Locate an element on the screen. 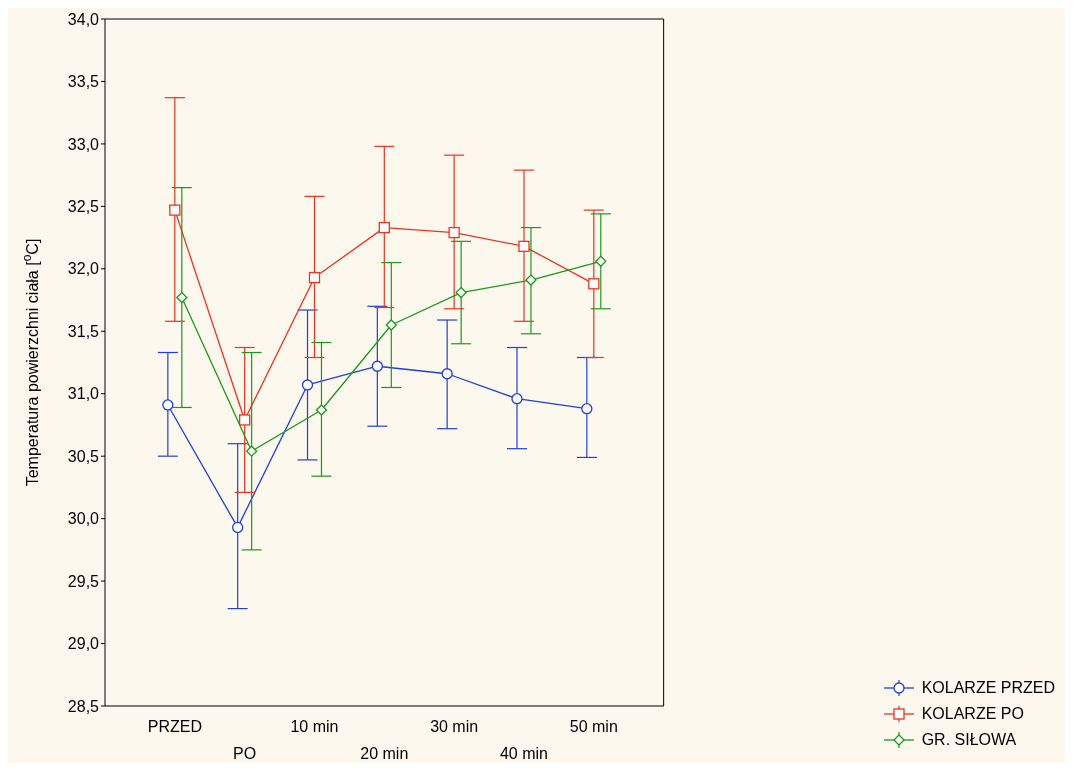 The image size is (1073, 771). y-tick-label: 32,5 is located at coordinates (83, 207).